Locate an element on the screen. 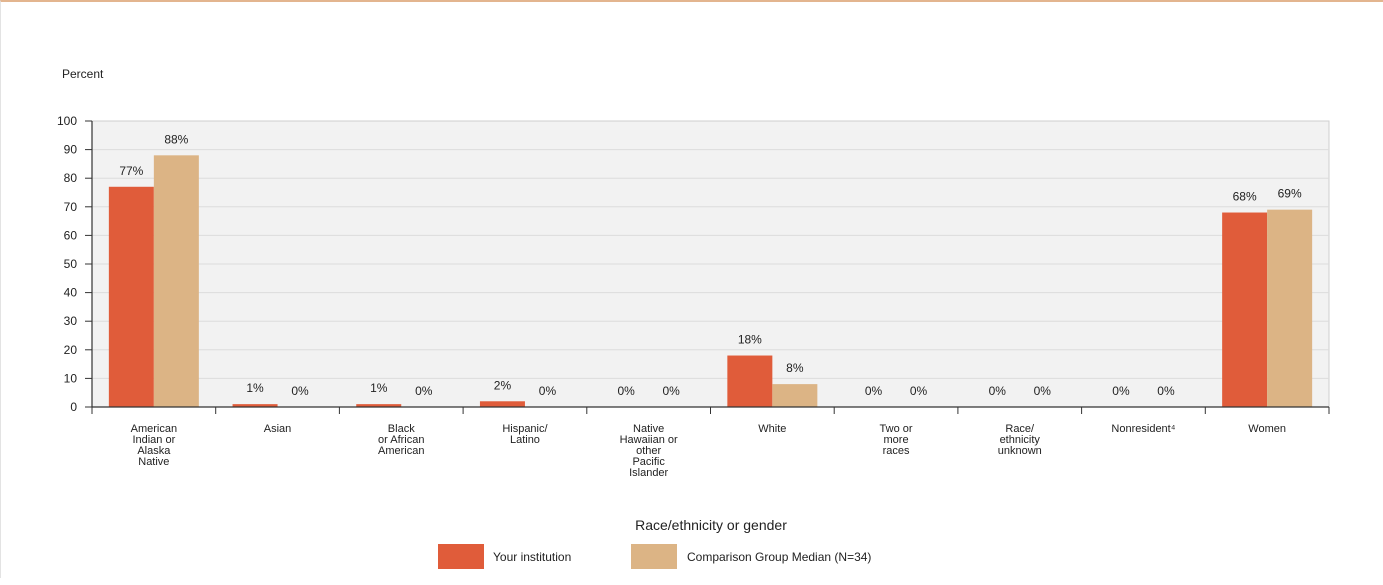 The height and width of the screenshot is (585, 1383). bar-value-label: 88% is located at coordinates (176, 139).